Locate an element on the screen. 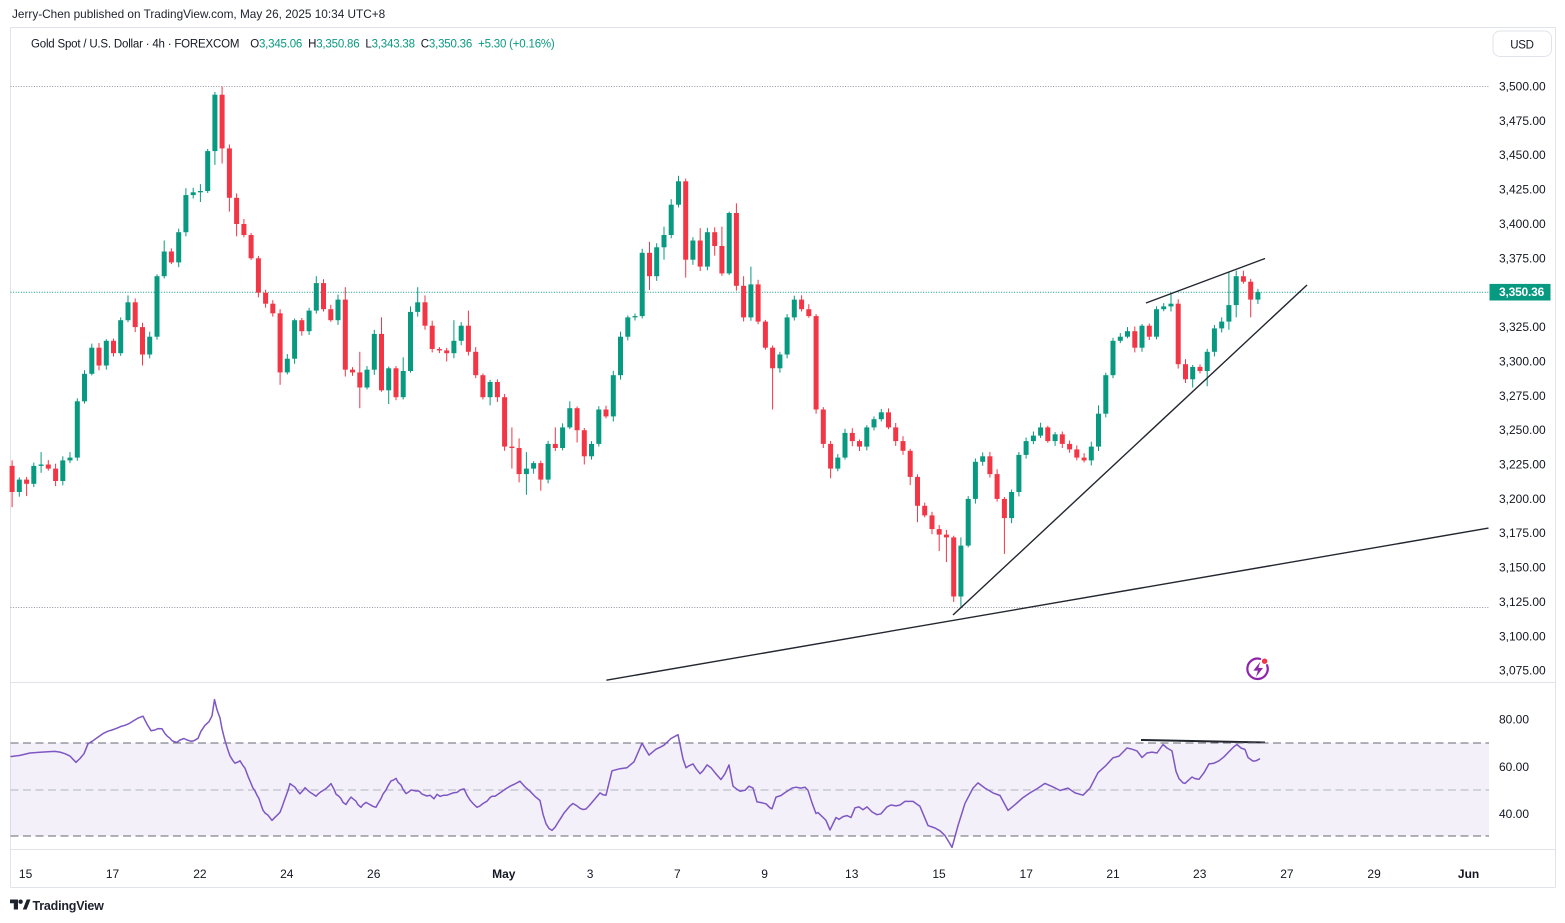 This screenshot has width=1565, height=923. svg-text: 3,475.00 is located at coordinates (1522, 121).